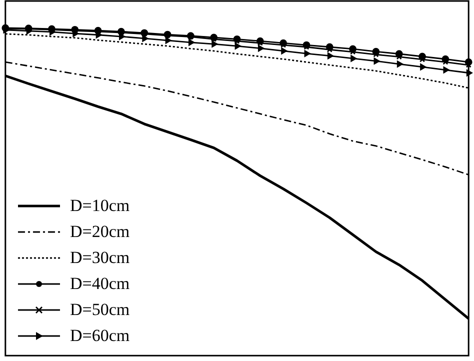 This screenshot has height=361, width=474. Describe the element at coordinates (100, 206) in the screenshot. I see `legend-label: D=10cm` at that location.